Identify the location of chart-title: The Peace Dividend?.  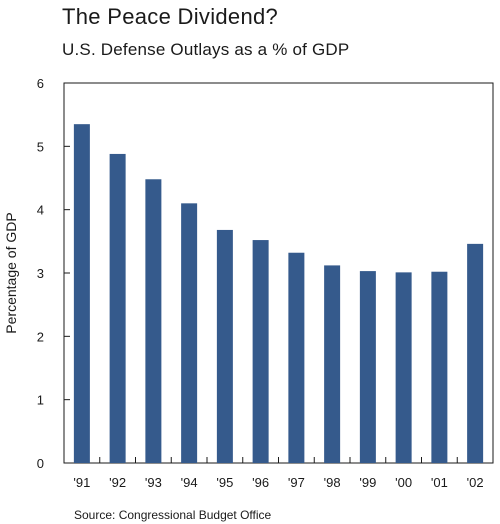
(170, 16).